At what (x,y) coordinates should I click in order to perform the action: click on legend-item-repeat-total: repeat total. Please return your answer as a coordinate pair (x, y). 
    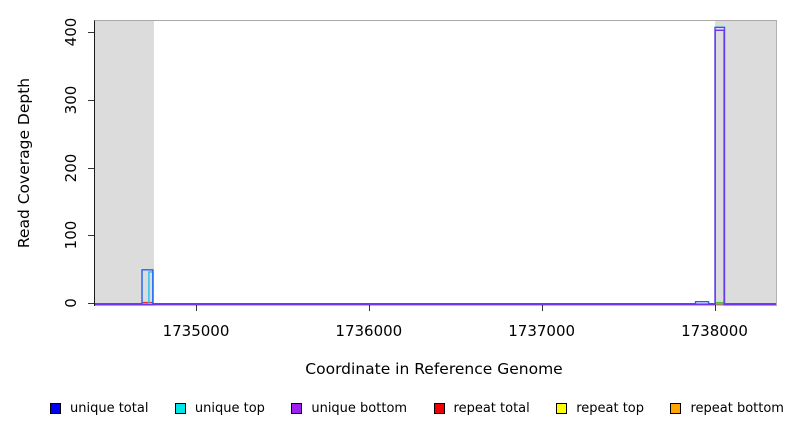
    Looking at the image, I should click on (481, 408).